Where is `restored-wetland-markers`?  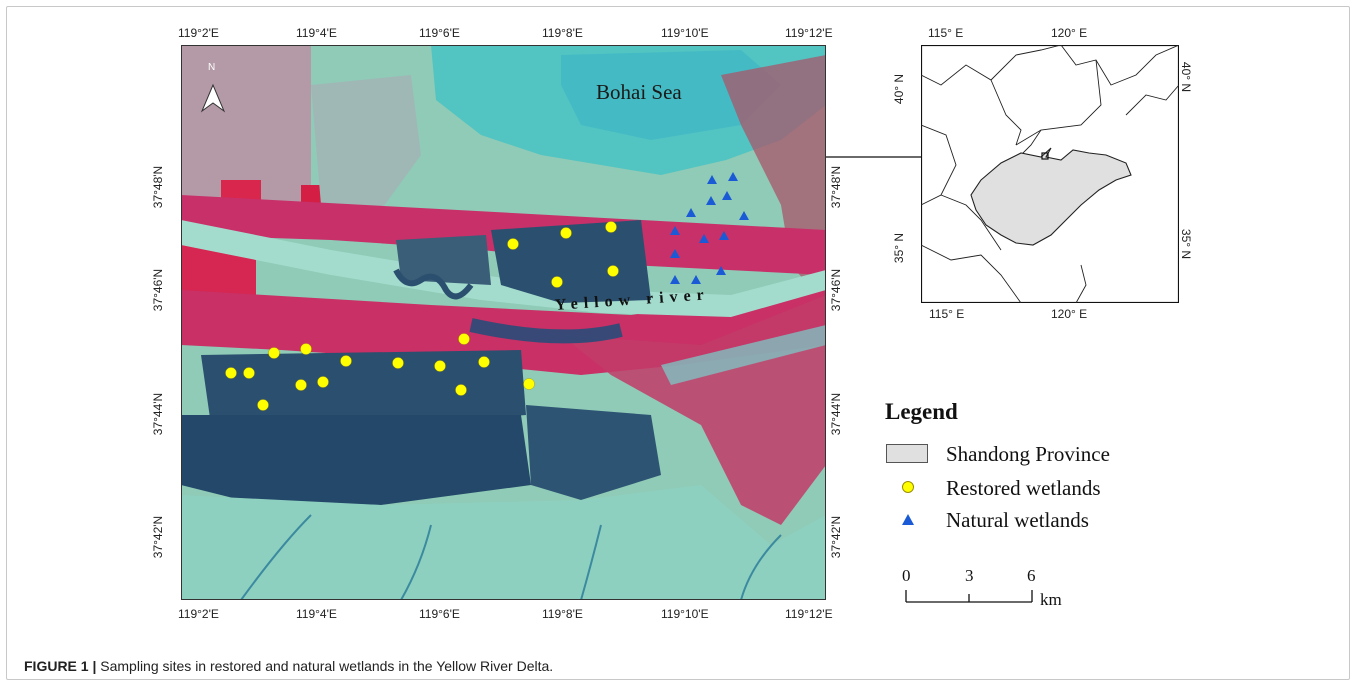
restored-wetland-markers is located at coordinates (422, 316).